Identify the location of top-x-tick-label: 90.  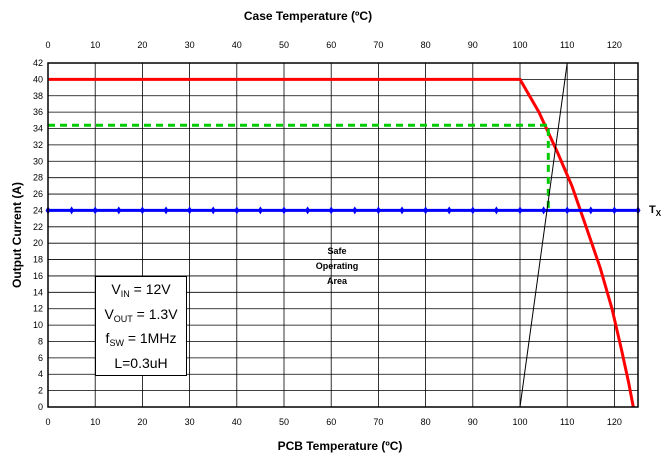
(473, 45).